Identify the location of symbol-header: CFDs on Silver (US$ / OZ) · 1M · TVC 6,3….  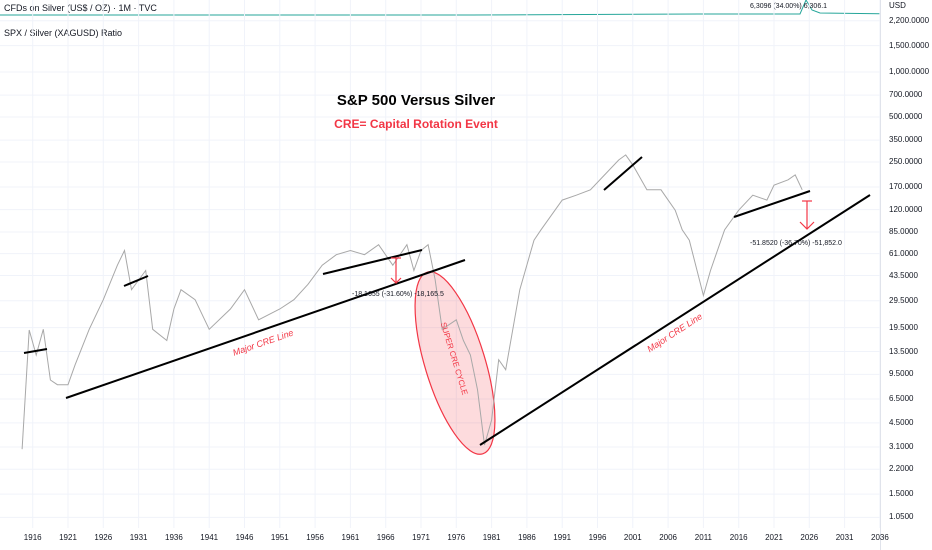
(440, 8).